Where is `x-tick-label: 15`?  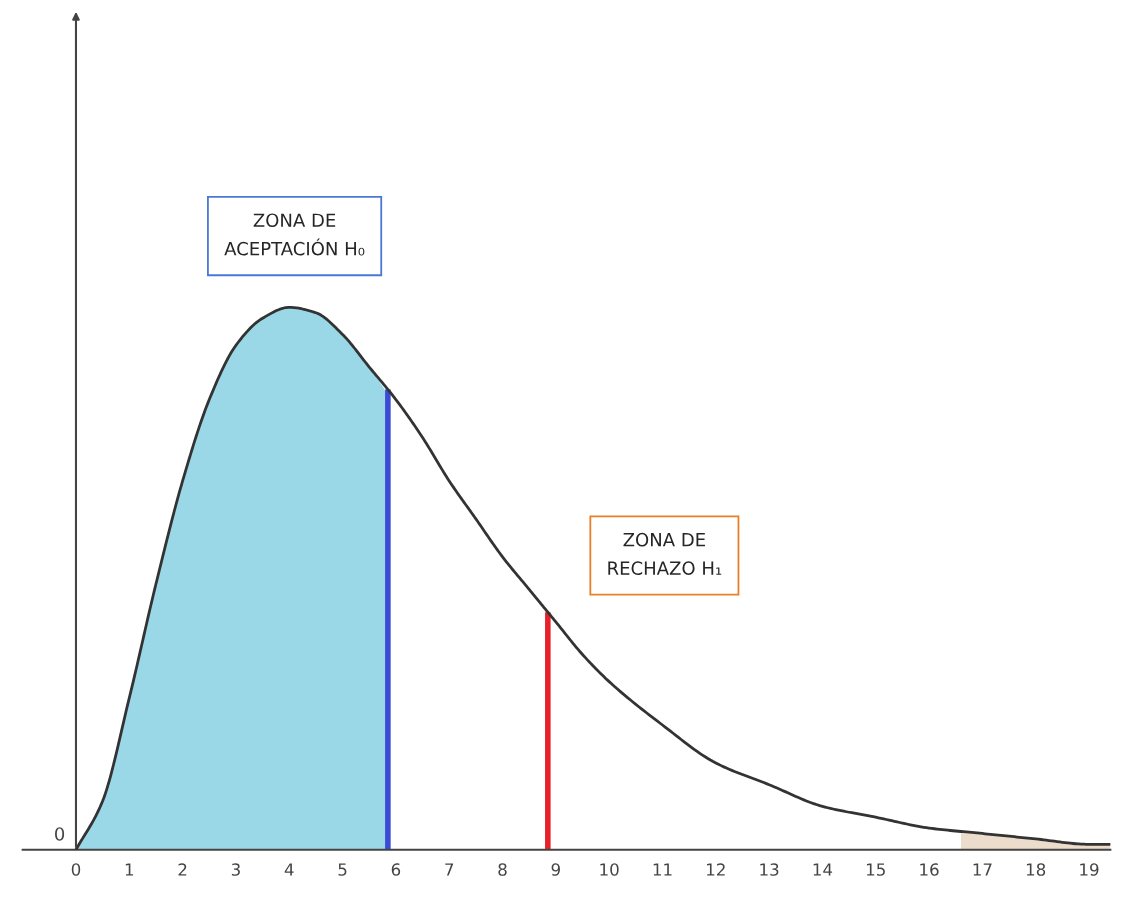 x-tick-label: 15 is located at coordinates (875, 869).